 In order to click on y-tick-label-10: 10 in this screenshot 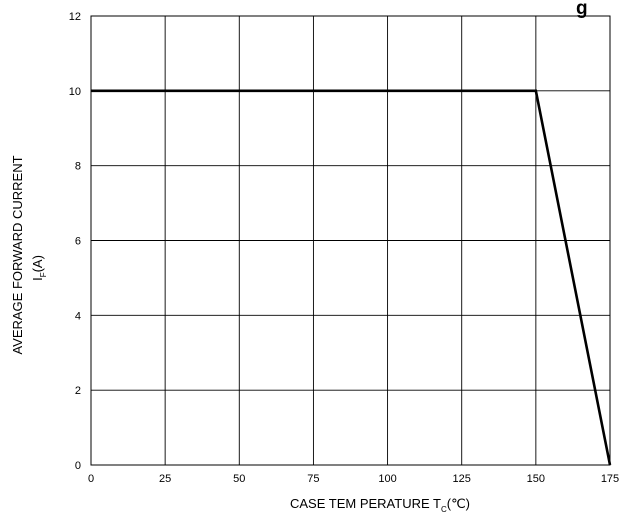, I will do `click(75, 92)`.